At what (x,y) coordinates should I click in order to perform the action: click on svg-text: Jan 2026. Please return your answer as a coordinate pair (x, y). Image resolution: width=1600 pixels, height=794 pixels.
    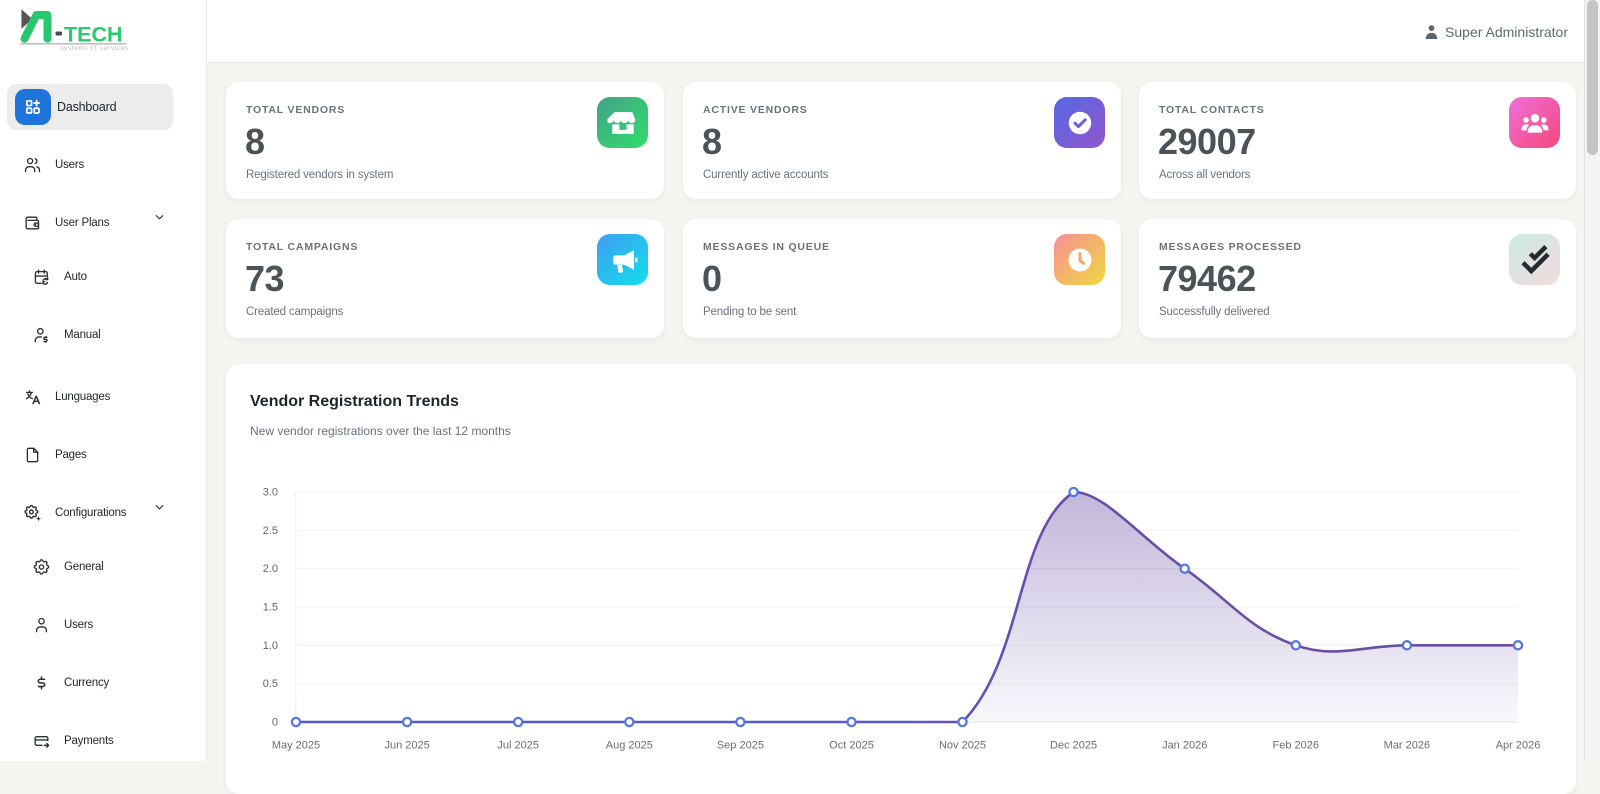
    Looking at the image, I should click on (1184, 746).